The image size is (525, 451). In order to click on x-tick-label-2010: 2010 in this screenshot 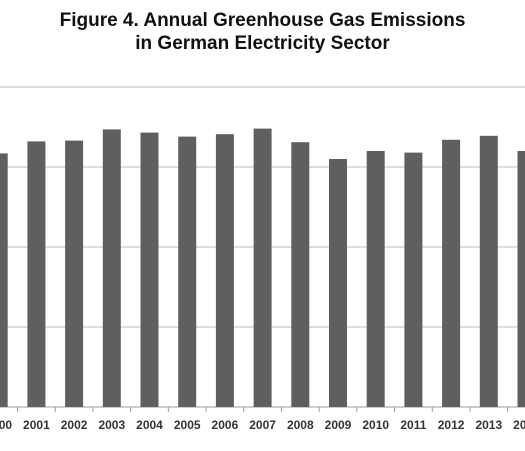, I will do `click(375, 425)`.